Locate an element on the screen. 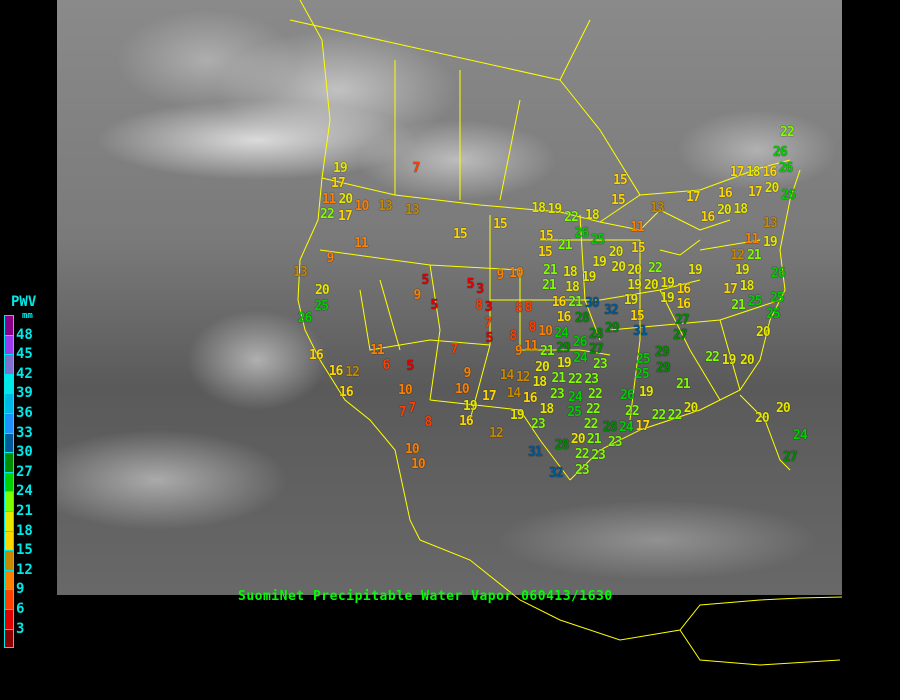 The height and width of the screenshot is (700, 900). color-scale is located at coordinates (9, 482).